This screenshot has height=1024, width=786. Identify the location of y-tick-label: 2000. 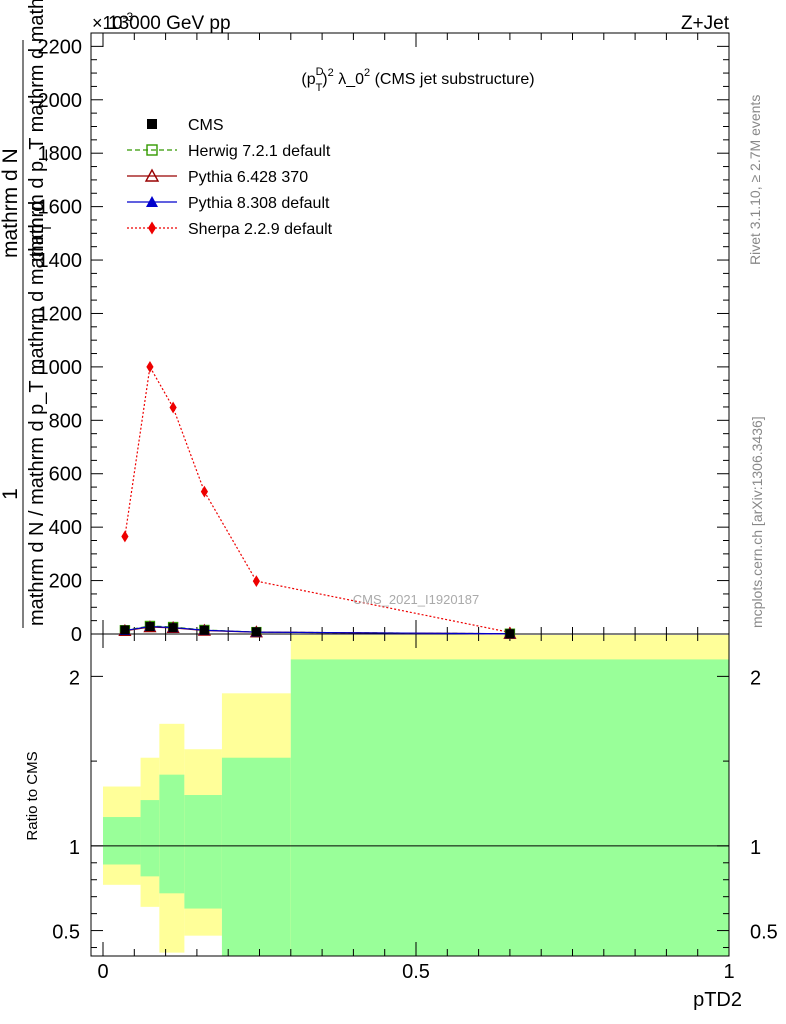
(60, 101).